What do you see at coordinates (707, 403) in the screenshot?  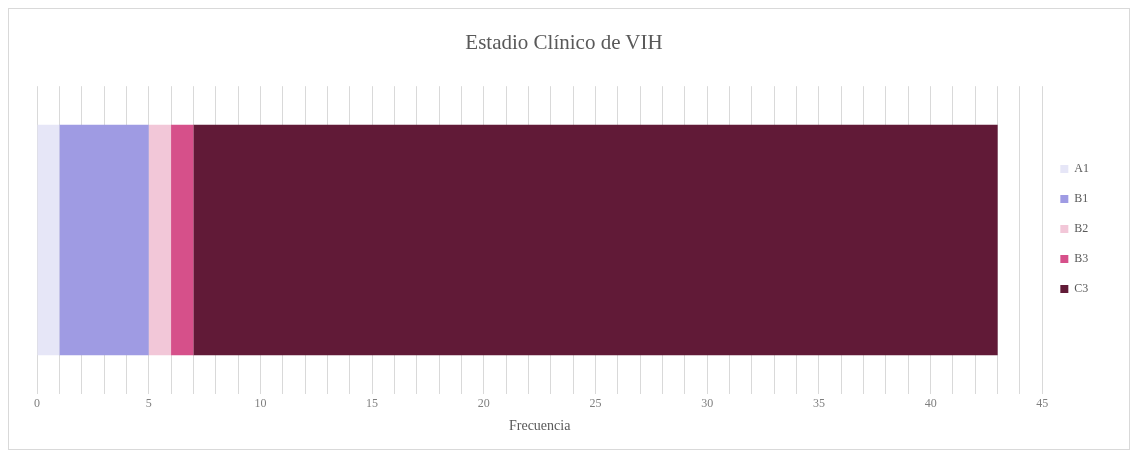 I see `x-tick-label: 30` at bounding box center [707, 403].